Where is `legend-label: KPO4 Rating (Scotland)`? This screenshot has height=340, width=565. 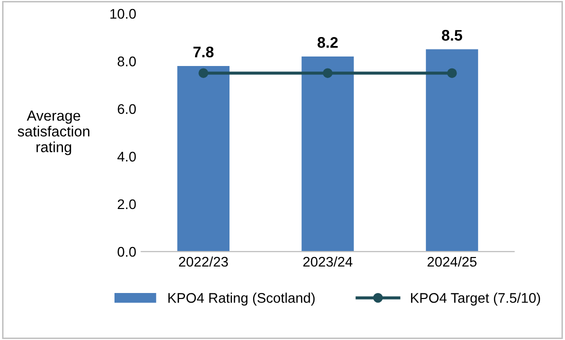
legend-label: KPO4 Rating (Scotland) is located at coordinates (241, 299).